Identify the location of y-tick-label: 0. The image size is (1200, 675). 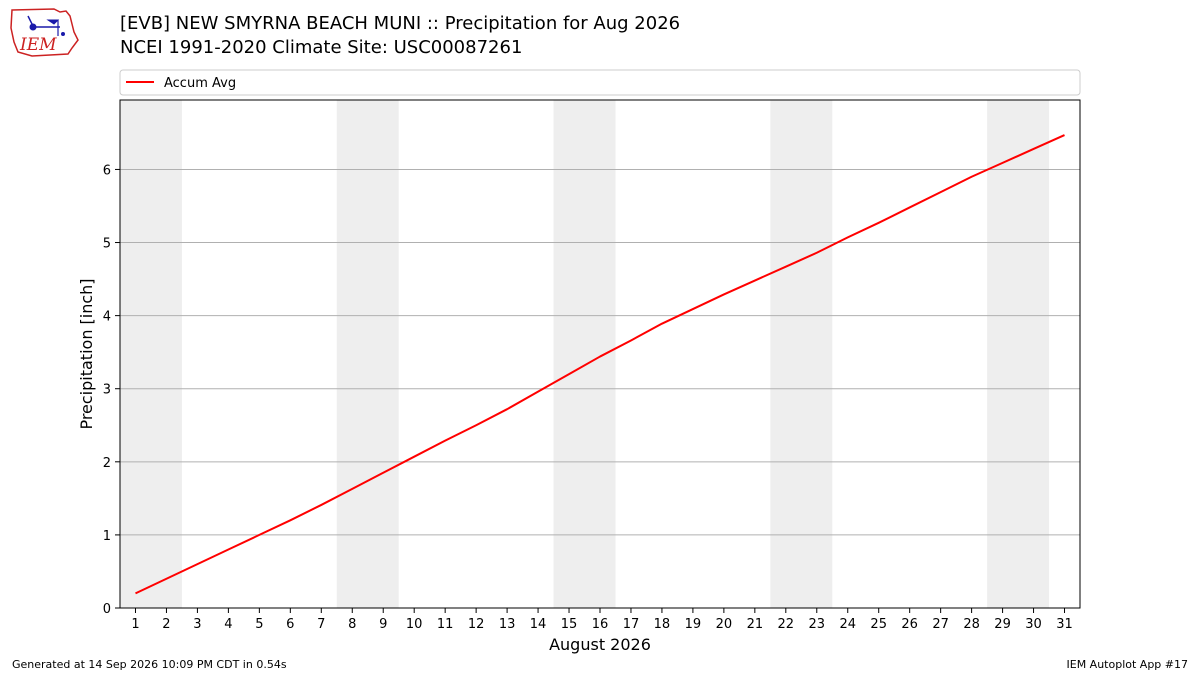
(107, 609).